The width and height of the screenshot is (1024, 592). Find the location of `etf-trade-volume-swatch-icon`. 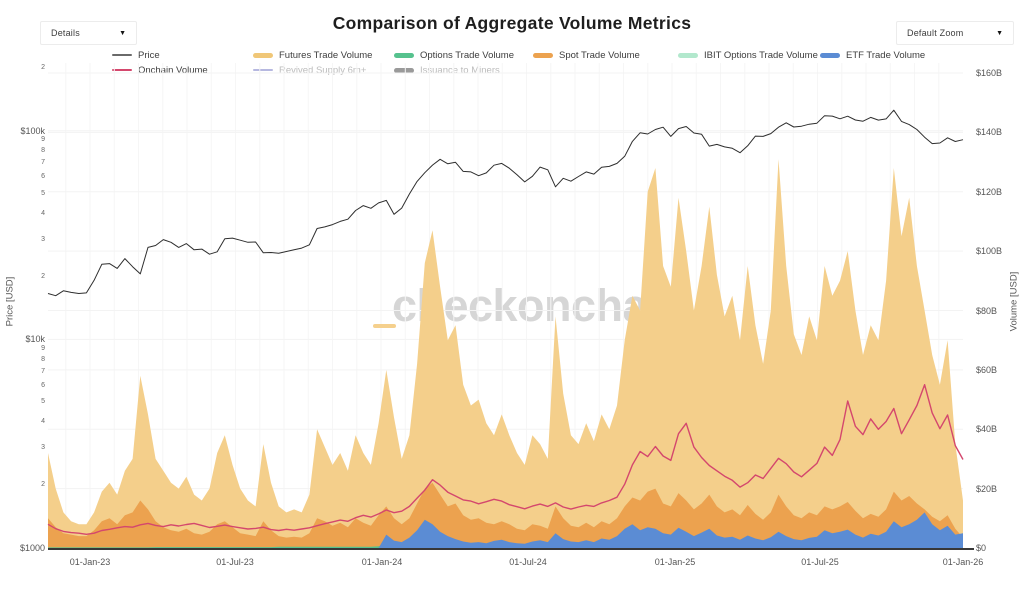

etf-trade-volume-swatch-icon is located at coordinates (830, 55).